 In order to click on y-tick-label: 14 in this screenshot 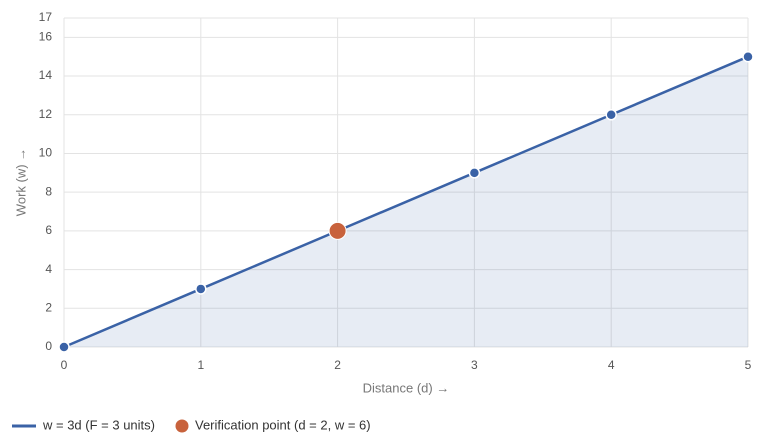, I will do `click(46, 75)`.